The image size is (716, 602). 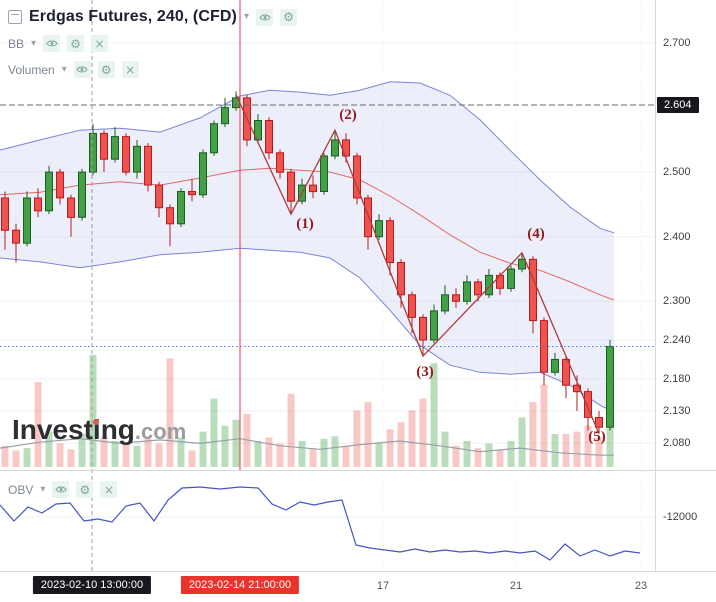 I want to click on price-tick-label: 2.130, so click(x=677, y=411).